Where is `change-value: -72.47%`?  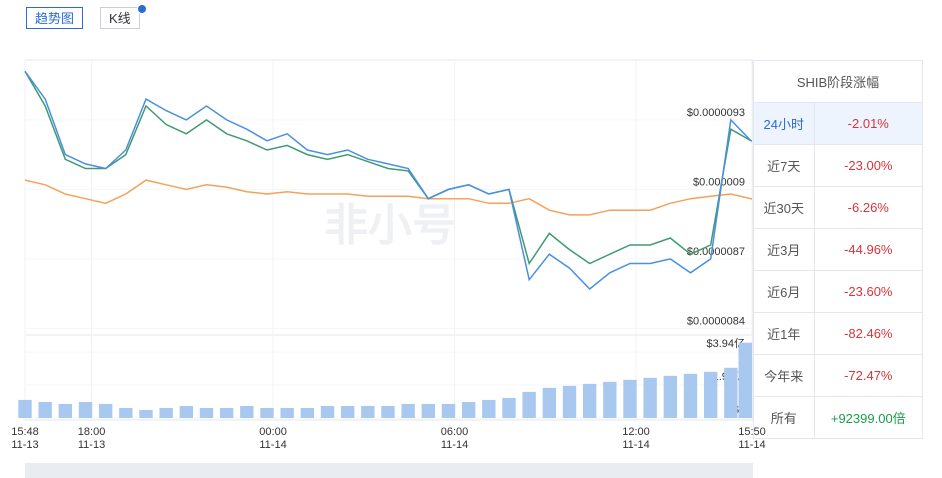
change-value: -72.47% is located at coordinates (868, 375).